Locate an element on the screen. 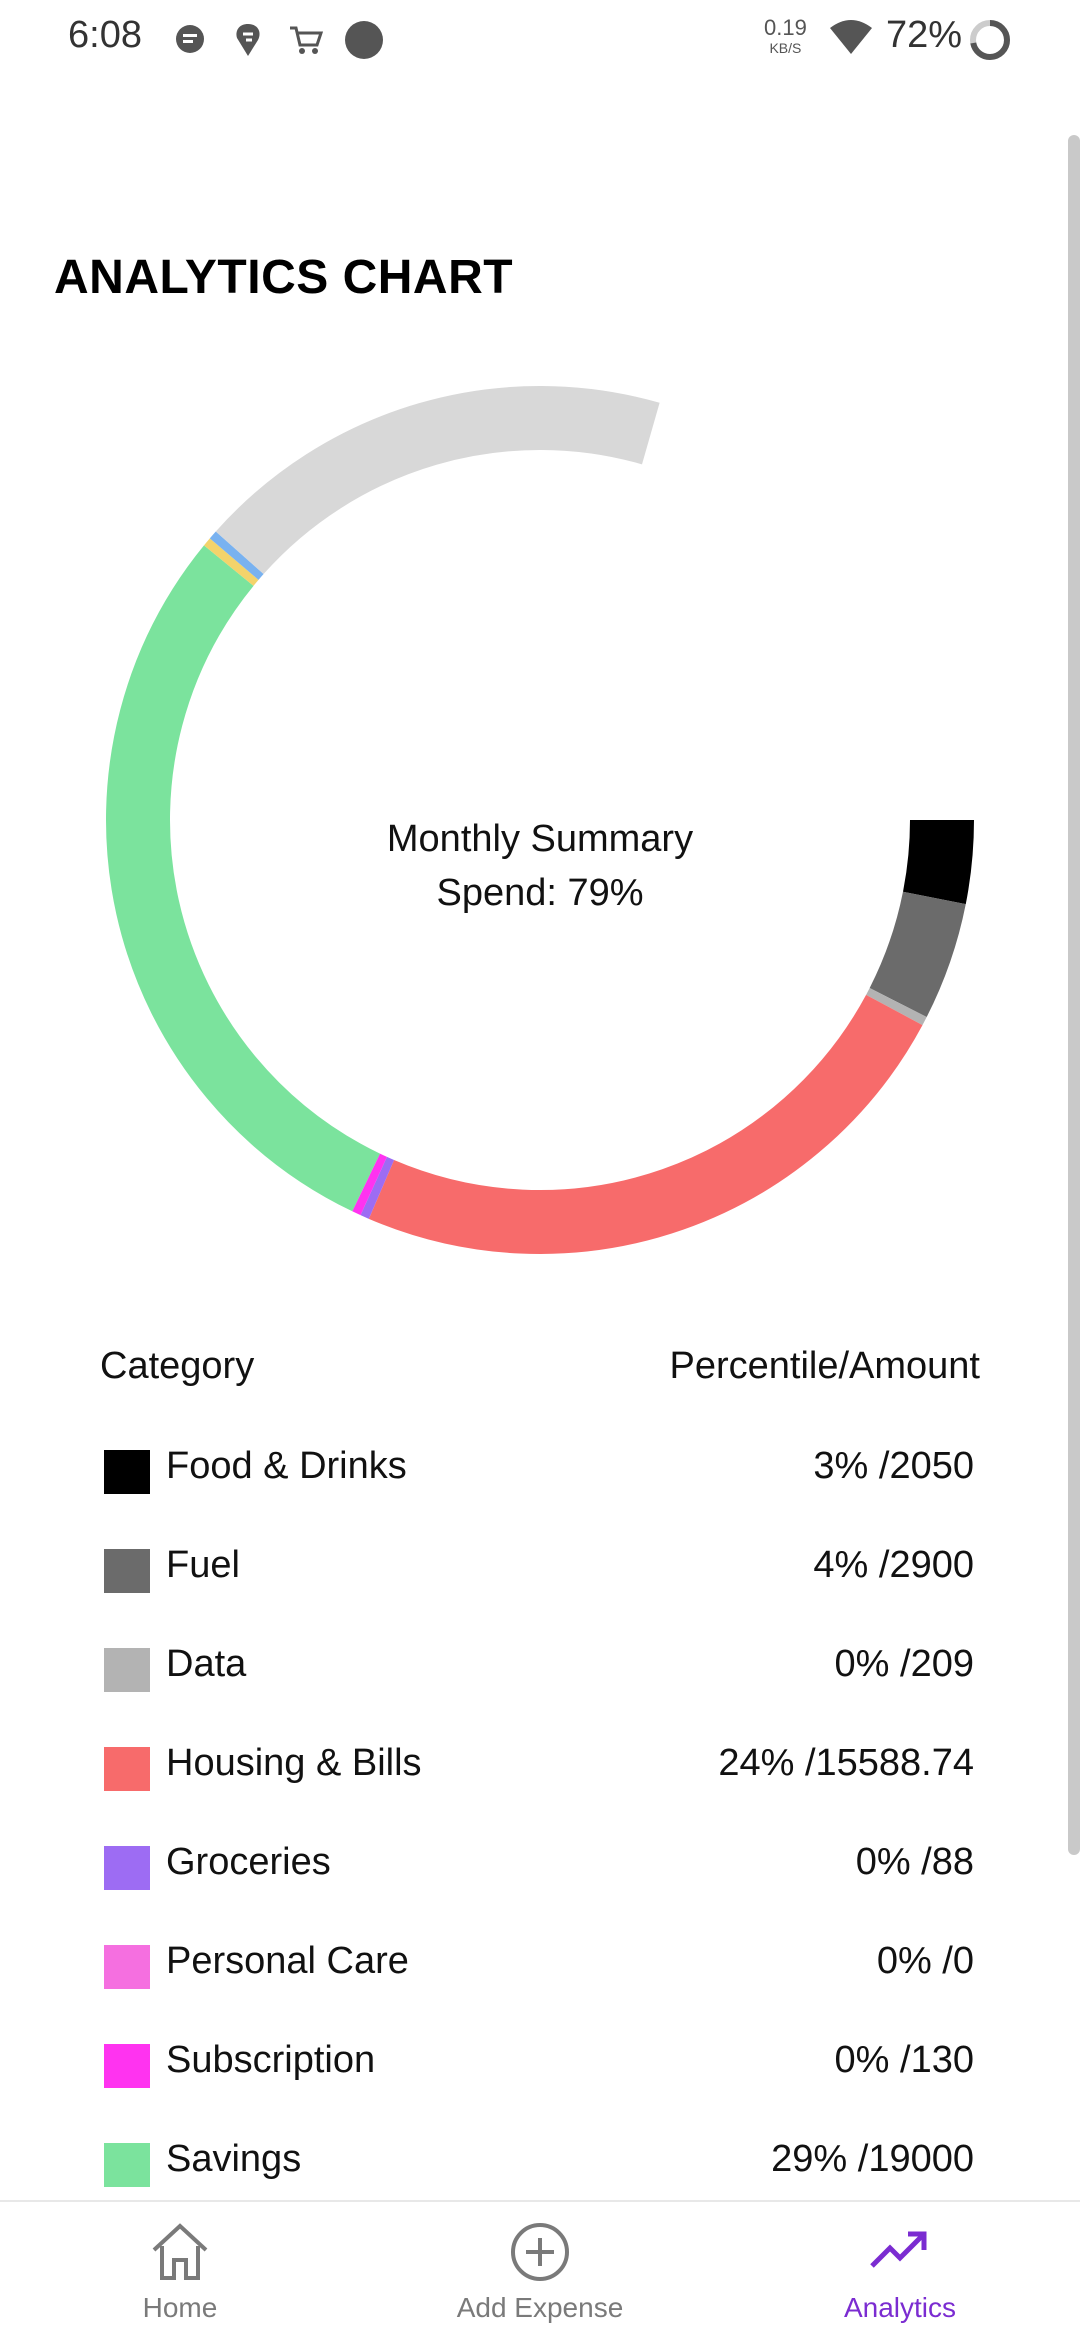  wifi-icon is located at coordinates (851, 38).